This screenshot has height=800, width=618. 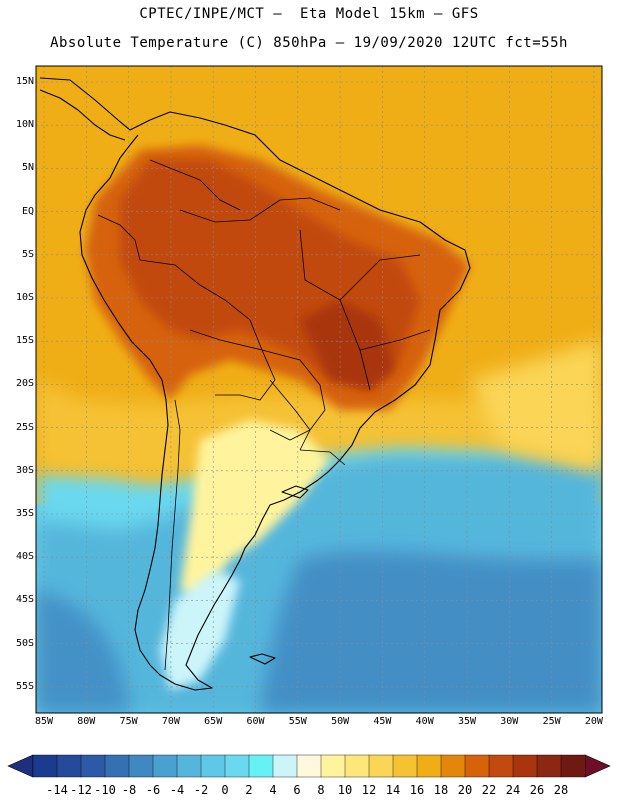 What do you see at coordinates (489, 790) in the screenshot?
I see `colorbar-label: 22` at bounding box center [489, 790].